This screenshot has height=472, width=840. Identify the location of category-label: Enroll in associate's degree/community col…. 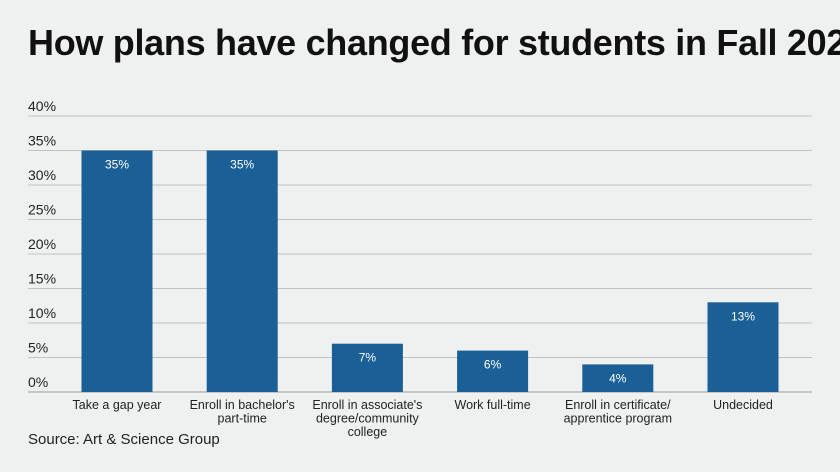
(367, 418).